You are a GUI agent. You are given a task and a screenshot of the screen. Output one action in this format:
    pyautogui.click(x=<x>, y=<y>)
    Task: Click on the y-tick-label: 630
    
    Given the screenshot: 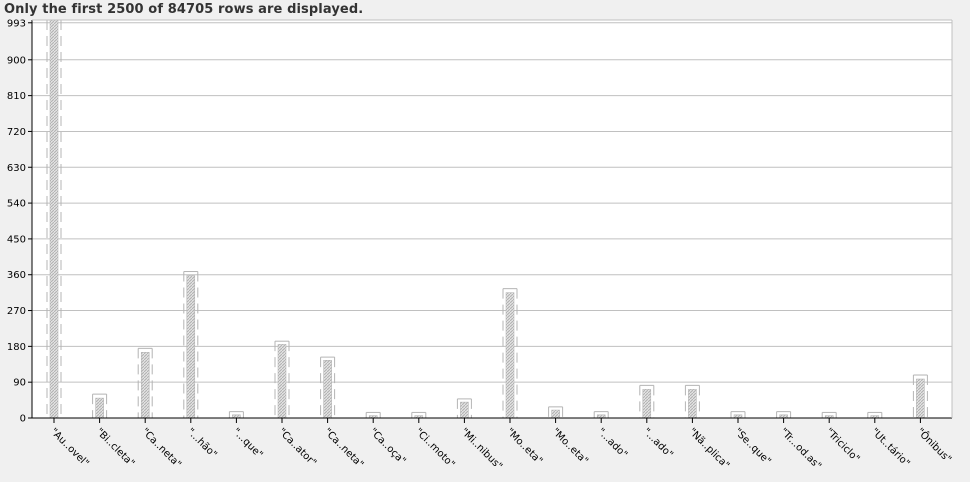 What is the action you would take?
    pyautogui.click(x=16, y=168)
    